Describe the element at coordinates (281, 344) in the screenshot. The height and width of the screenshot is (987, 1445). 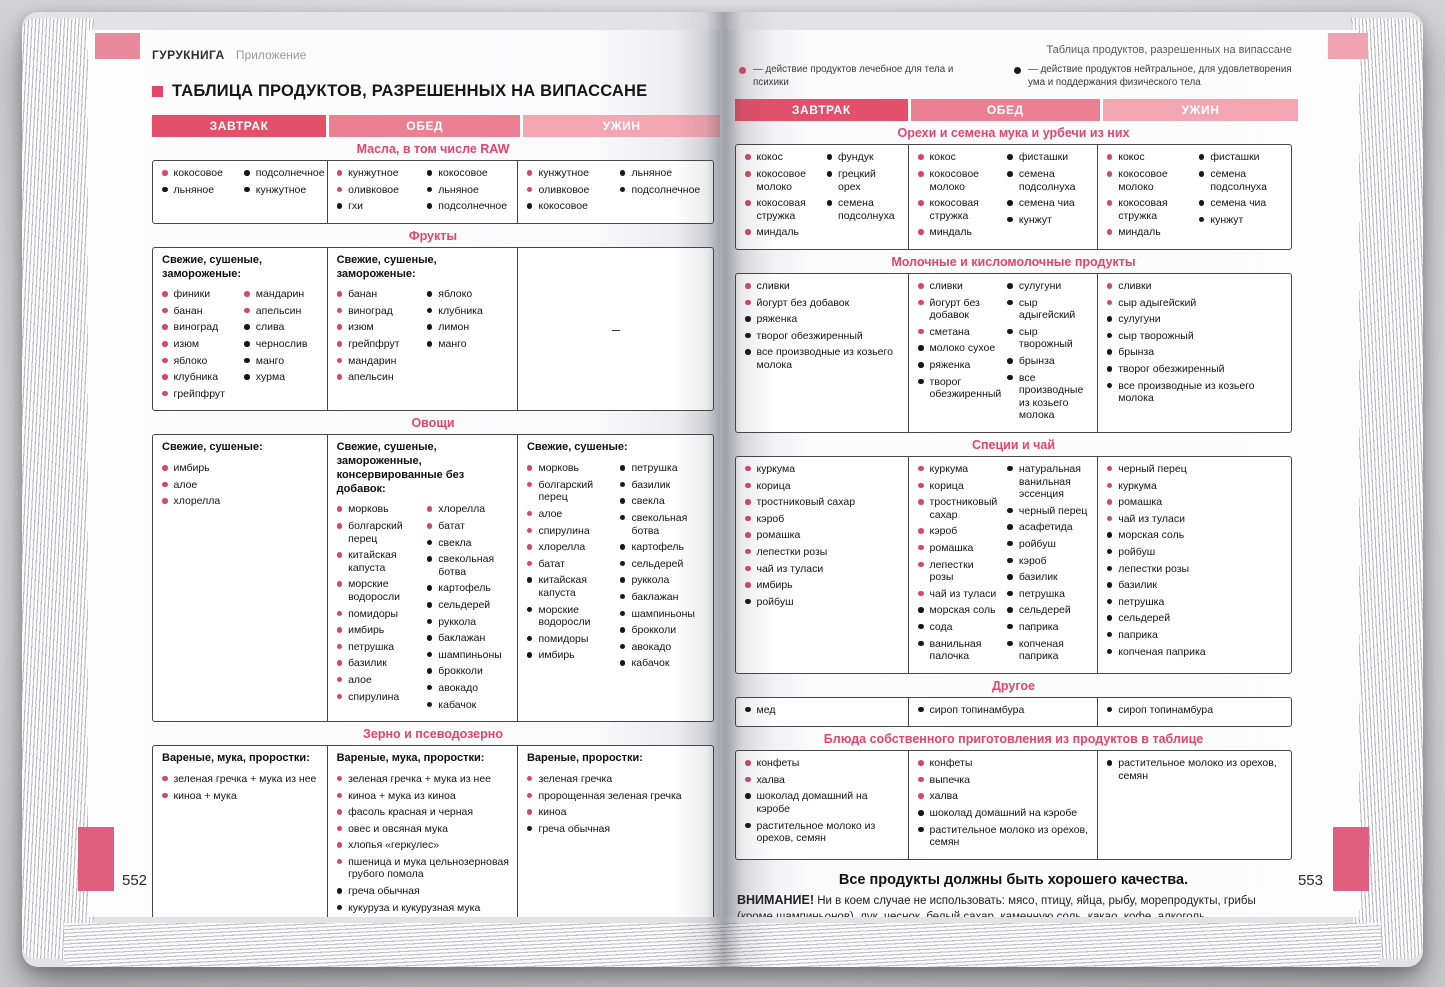
I see `product-item: чернослив` at that location.